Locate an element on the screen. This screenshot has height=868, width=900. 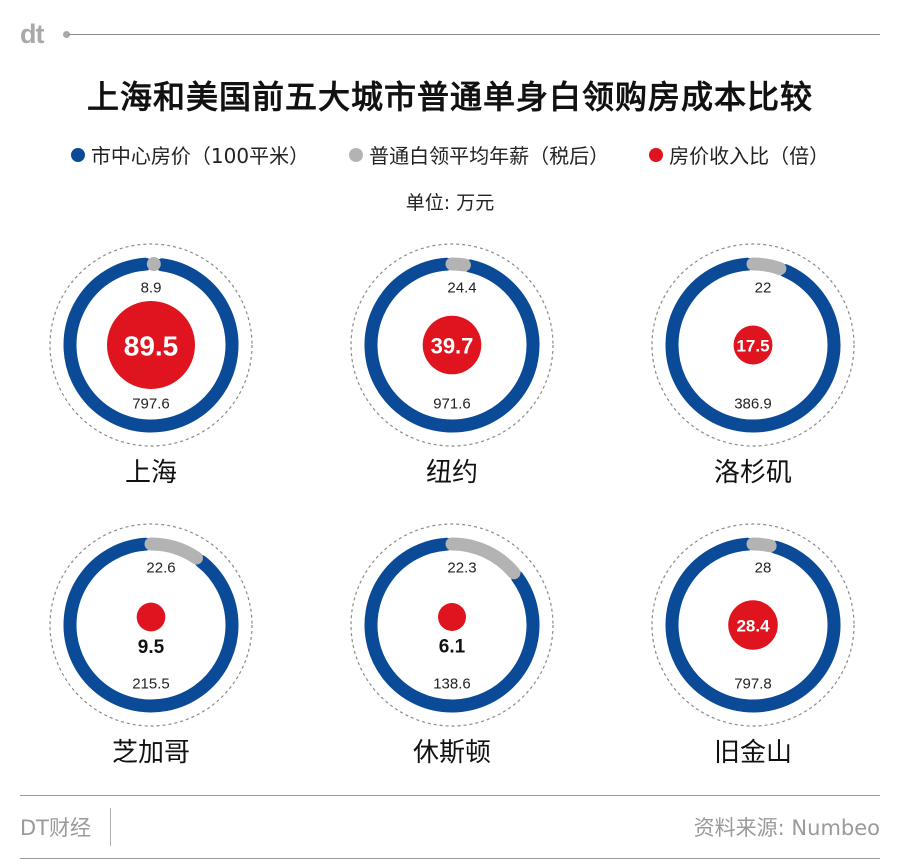
legend-item-salary: 普通白领平均年薪（税后） is located at coordinates (479, 154).